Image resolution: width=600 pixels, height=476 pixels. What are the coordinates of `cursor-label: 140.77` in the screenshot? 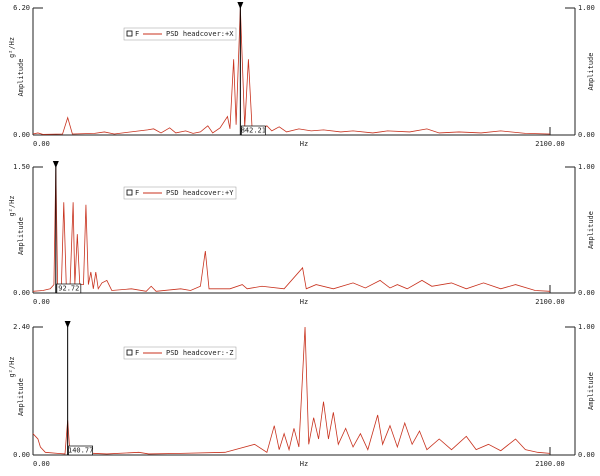 It's located at (80, 451).